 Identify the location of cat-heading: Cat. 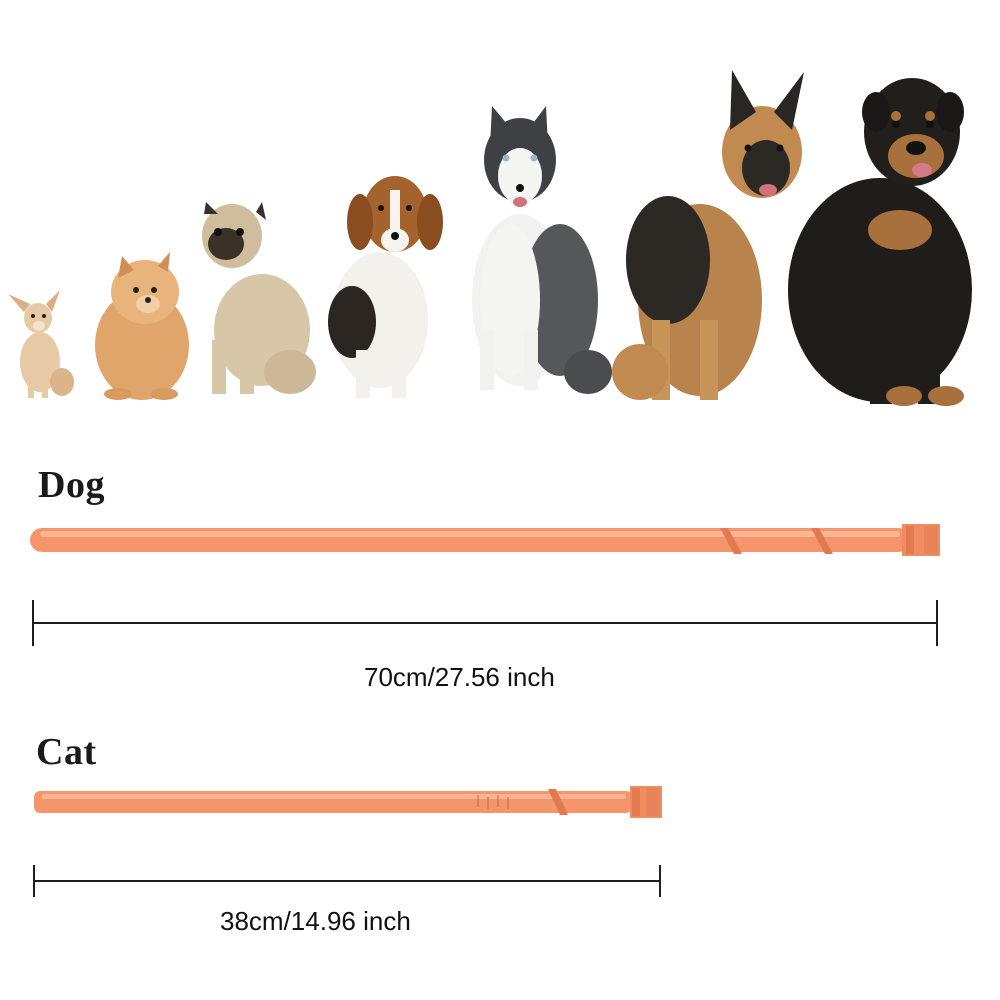
(66, 752).